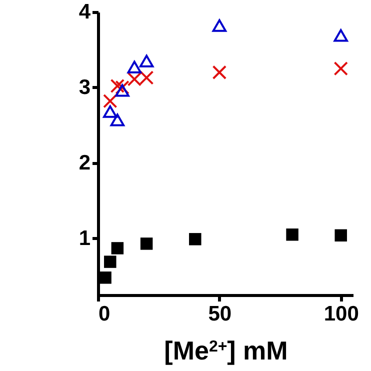  Describe the element at coordinates (84, 12) in the screenshot. I see `y-tick-label: 4` at that location.